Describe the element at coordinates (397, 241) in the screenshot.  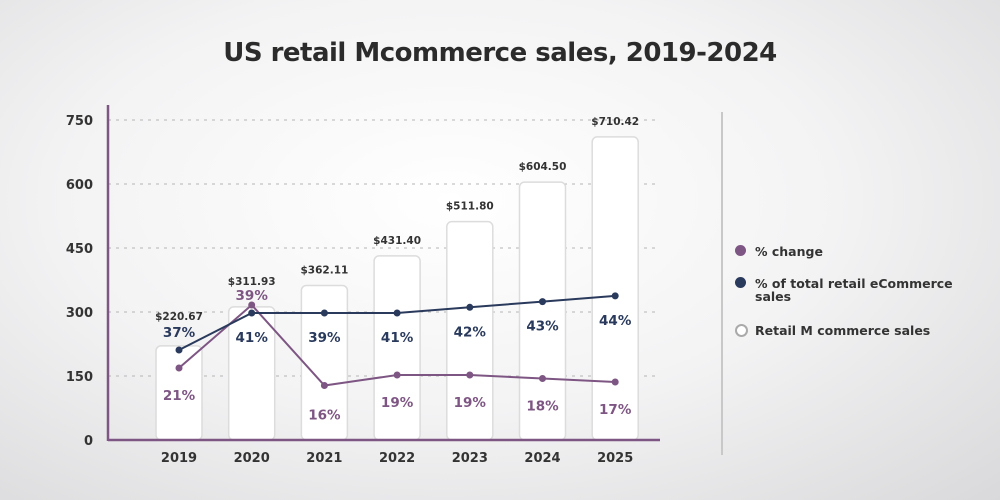
I see `bar-value-label: $431.40` at that location.